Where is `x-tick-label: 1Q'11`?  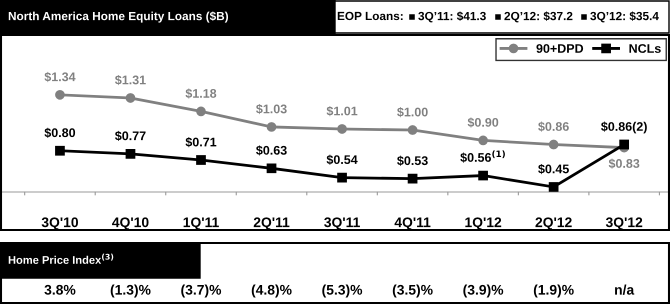
x-tick-label: 1Q'11 is located at coordinates (201, 223).